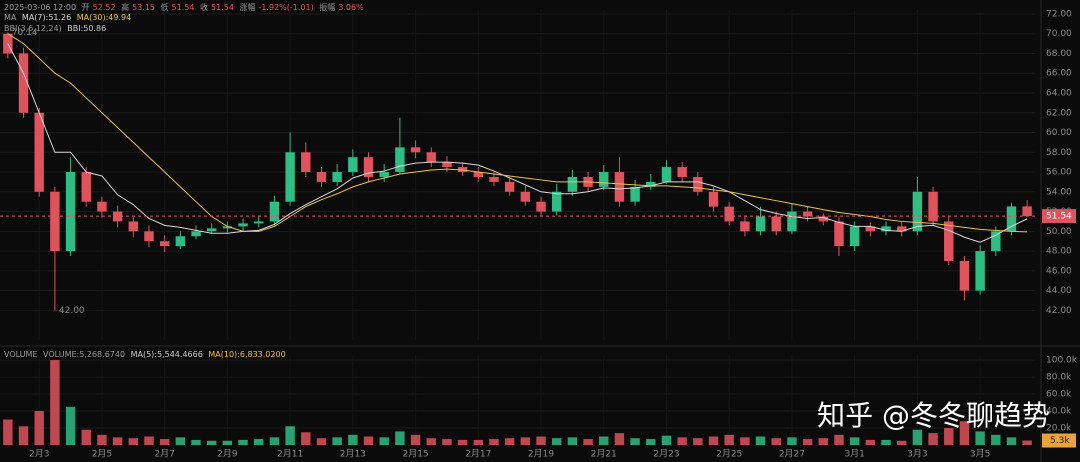 Image resolution: width=1080 pixels, height=462 pixels. Describe the element at coordinates (729, 454) in the screenshot. I see `x-tick-label: 2月25` at that location.